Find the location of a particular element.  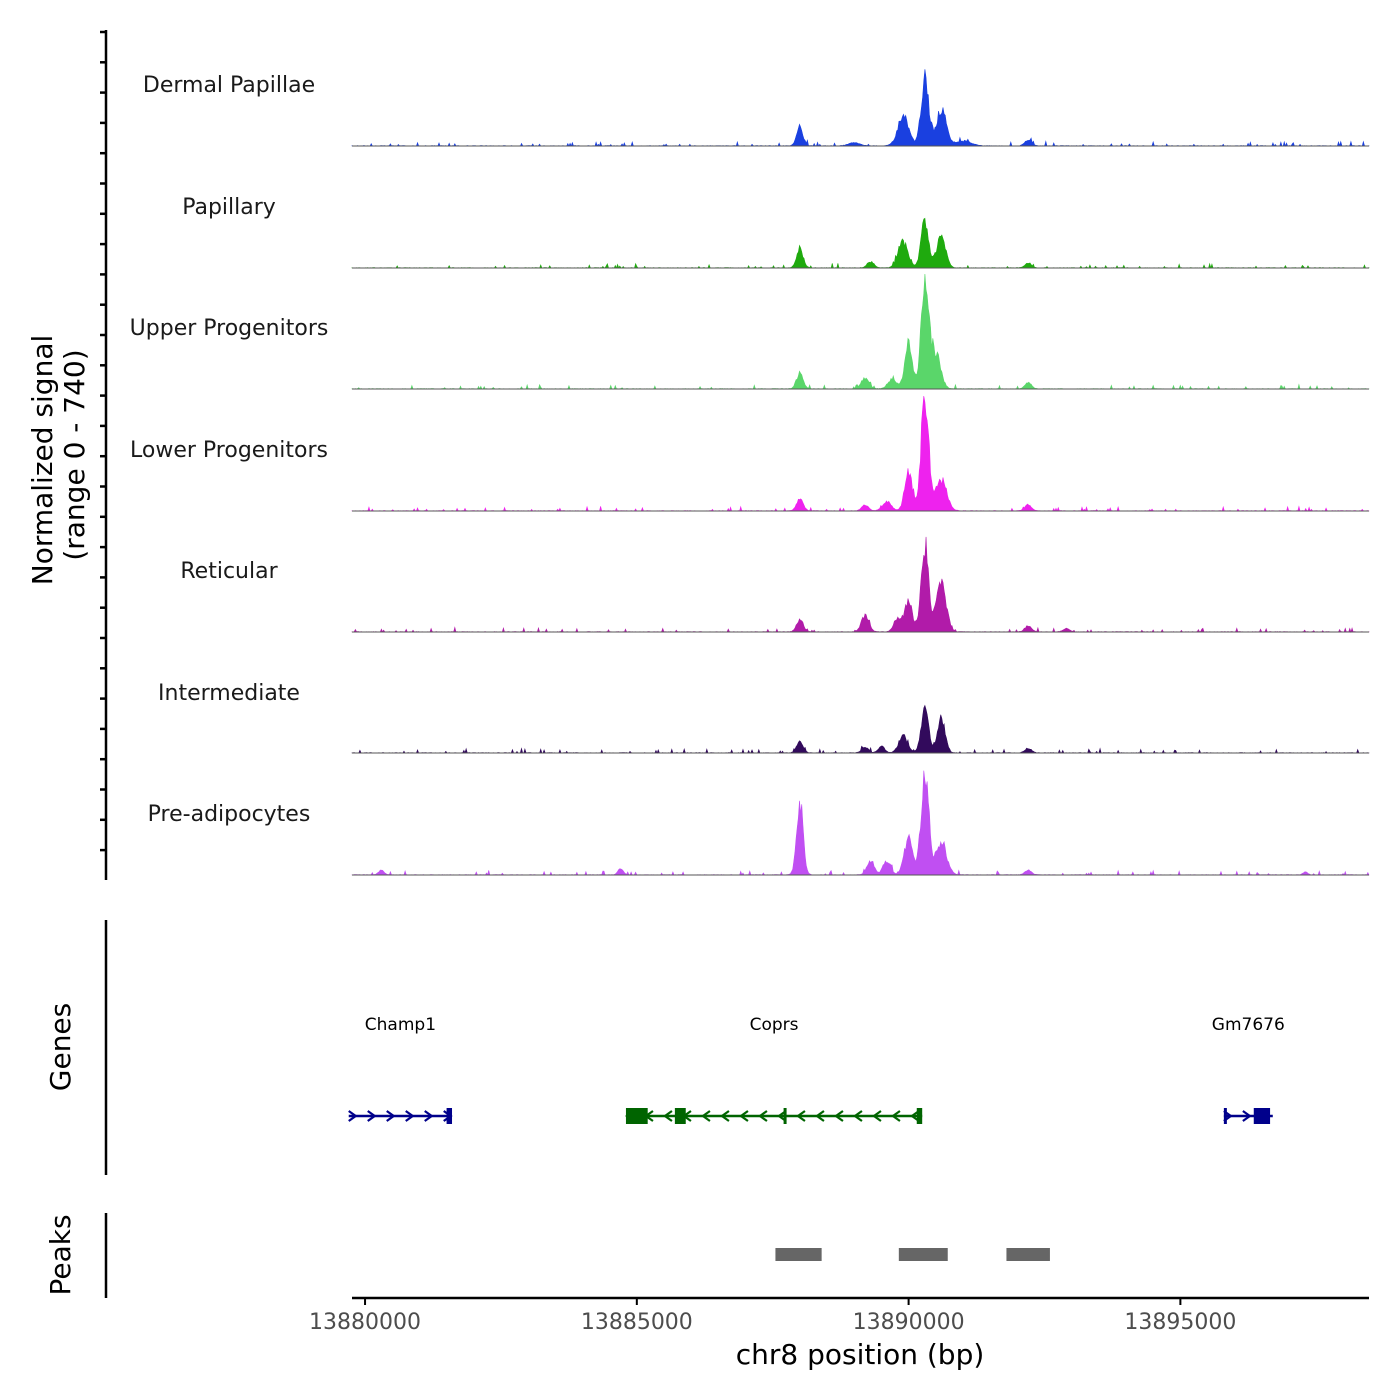

track-papillary: Papillary is located at coordinates (776, 232).